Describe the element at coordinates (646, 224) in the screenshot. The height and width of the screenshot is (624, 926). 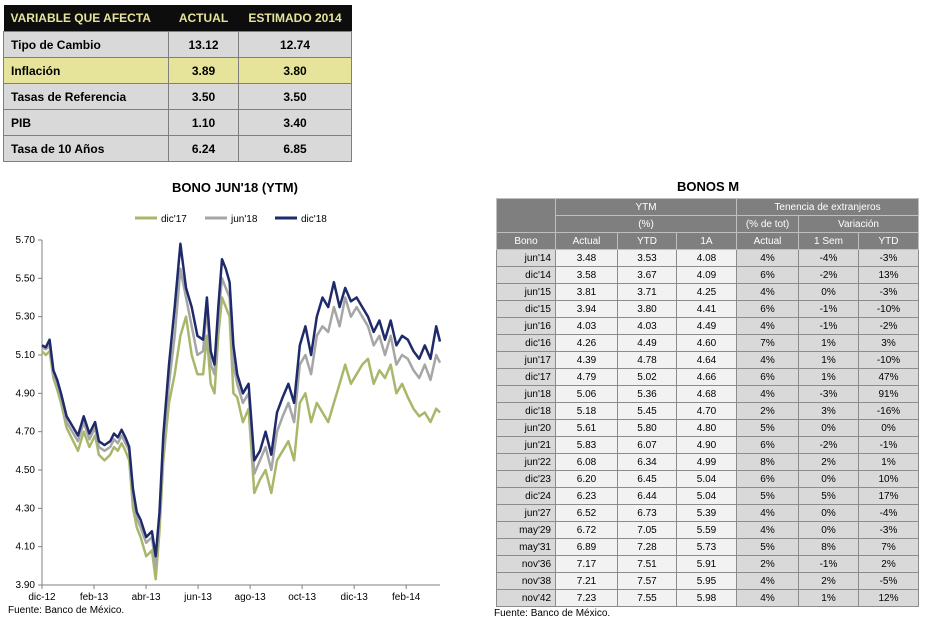
I see `bonos-sub-pct: (%)` at that location.